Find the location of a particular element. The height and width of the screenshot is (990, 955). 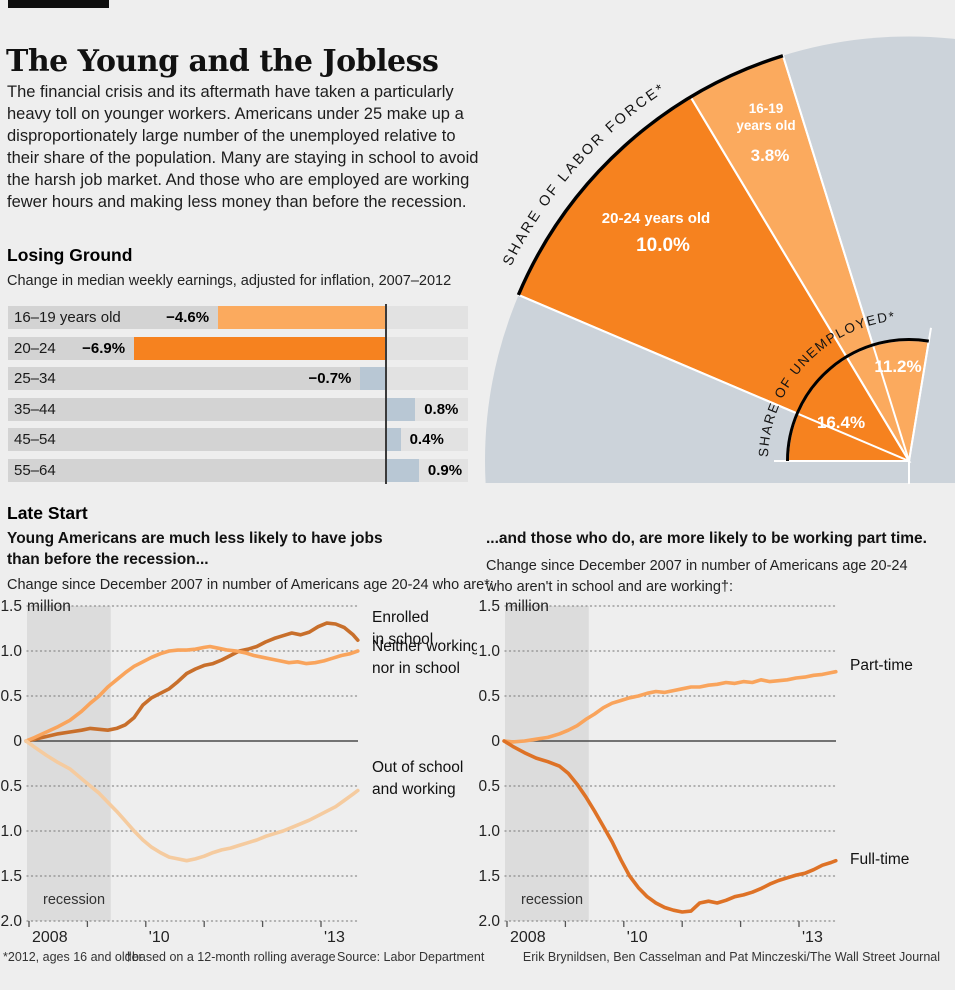

series-label-out-of-school-and-working: and working is located at coordinates (414, 789).